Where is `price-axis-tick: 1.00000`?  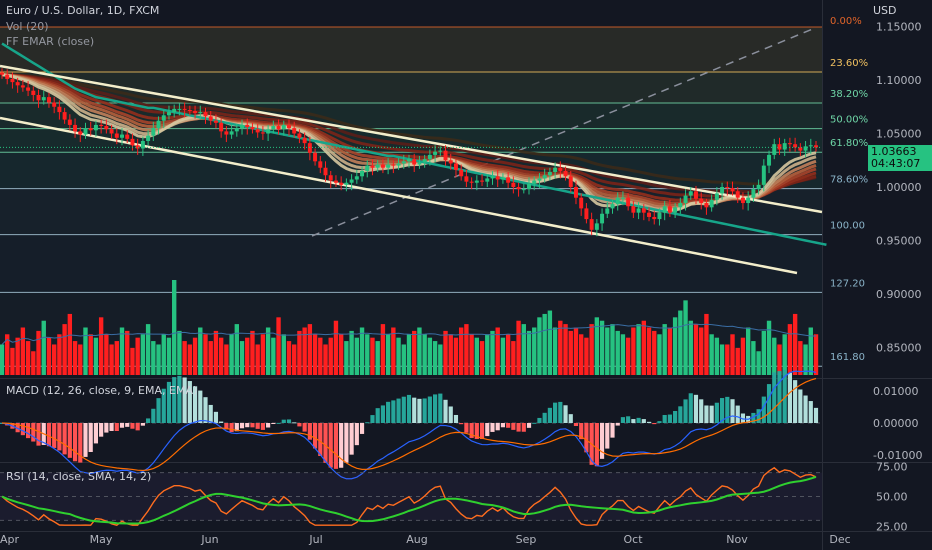 price-axis-tick: 1.00000 is located at coordinates (899, 187).